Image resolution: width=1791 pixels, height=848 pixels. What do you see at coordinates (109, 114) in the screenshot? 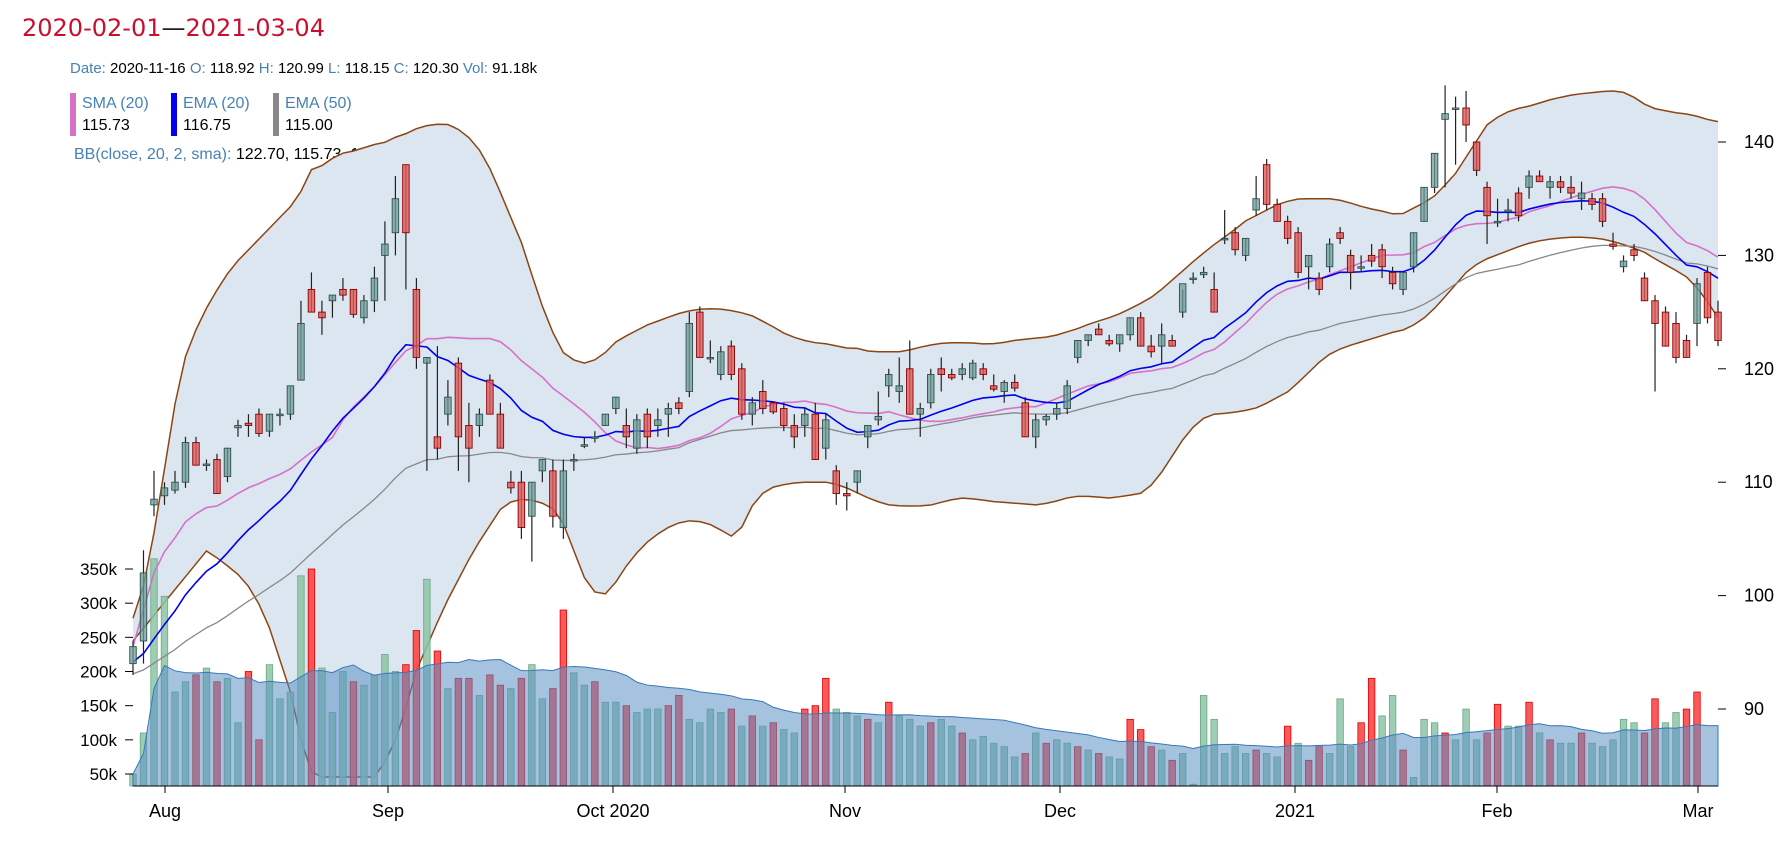
I see `legend-sma20: SMA (20) 115.73` at bounding box center [109, 114].